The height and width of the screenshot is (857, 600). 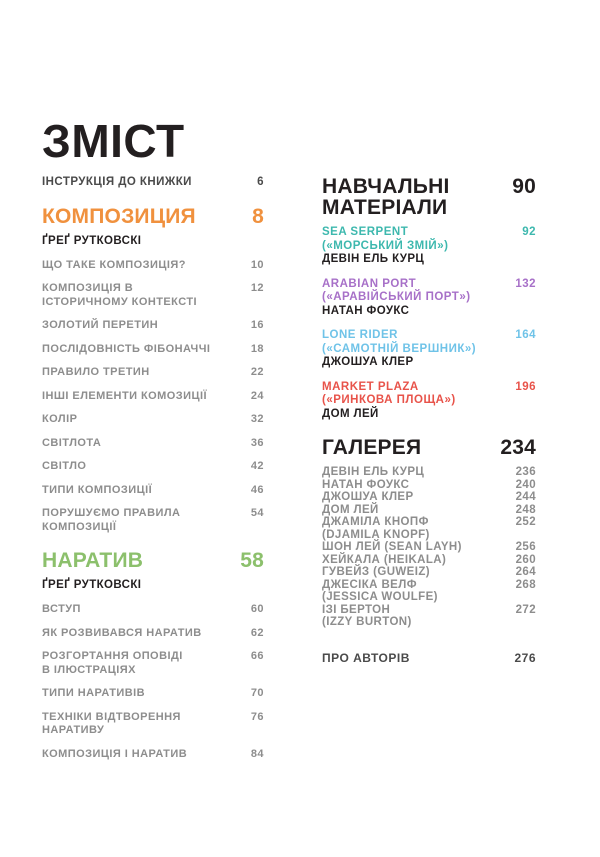 I want to click on toc-entry-intro: ІНСТРУКЦІЯ ДО КНИЖКИ 6, so click(x=153, y=183).